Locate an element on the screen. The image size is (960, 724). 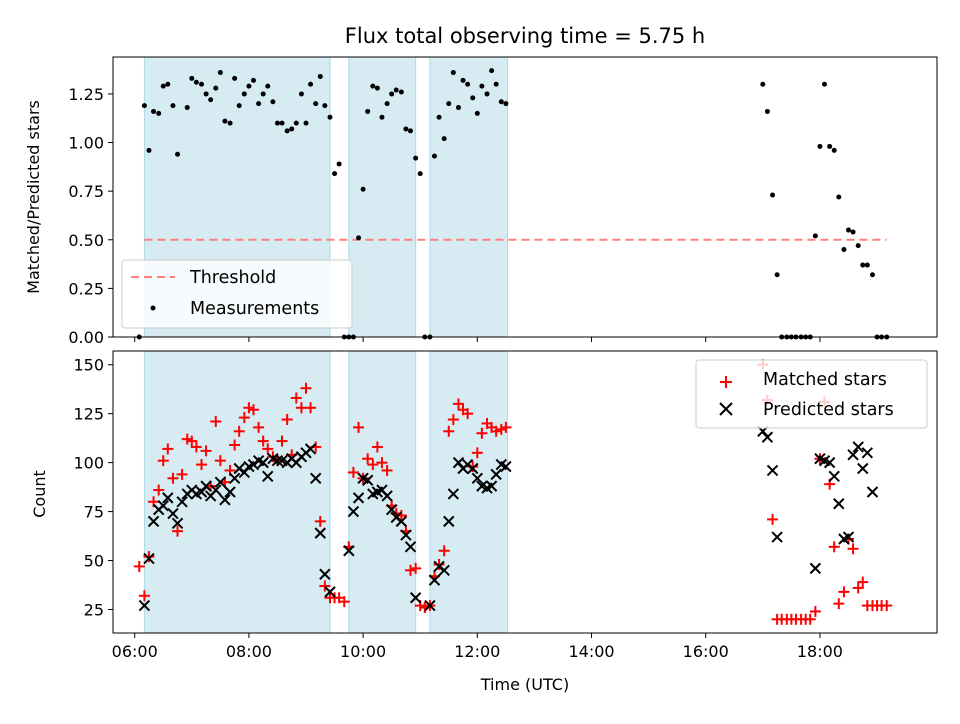
count-x-ticks: 06:00 08:00 10:00 12:00 14:00 16:00 18:00 is located at coordinates (477, 647).